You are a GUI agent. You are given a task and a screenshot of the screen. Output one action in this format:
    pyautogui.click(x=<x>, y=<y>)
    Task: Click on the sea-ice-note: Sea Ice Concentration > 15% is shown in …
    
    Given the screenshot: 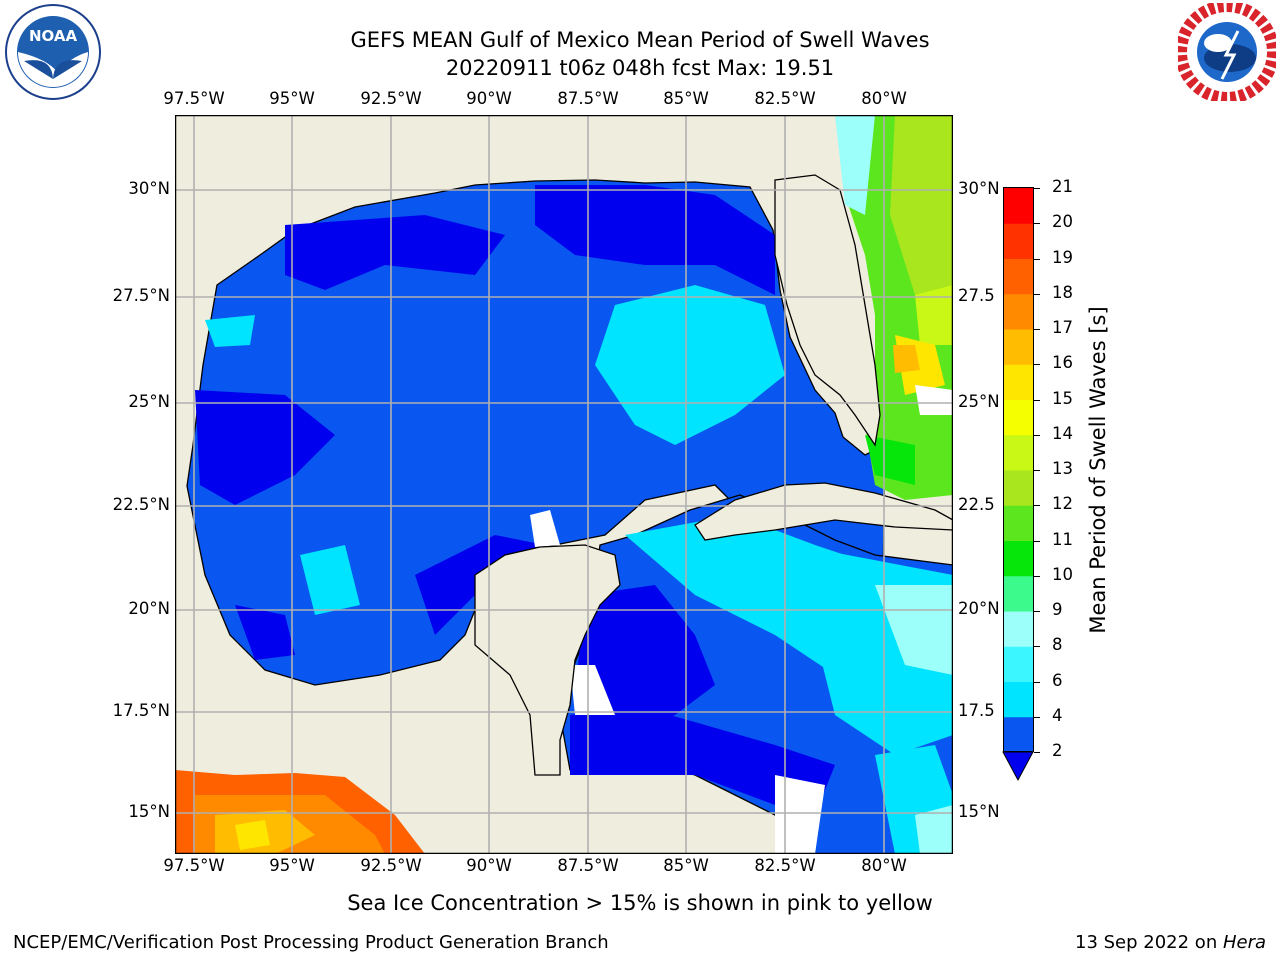 What is the action you would take?
    pyautogui.click(x=640, y=903)
    